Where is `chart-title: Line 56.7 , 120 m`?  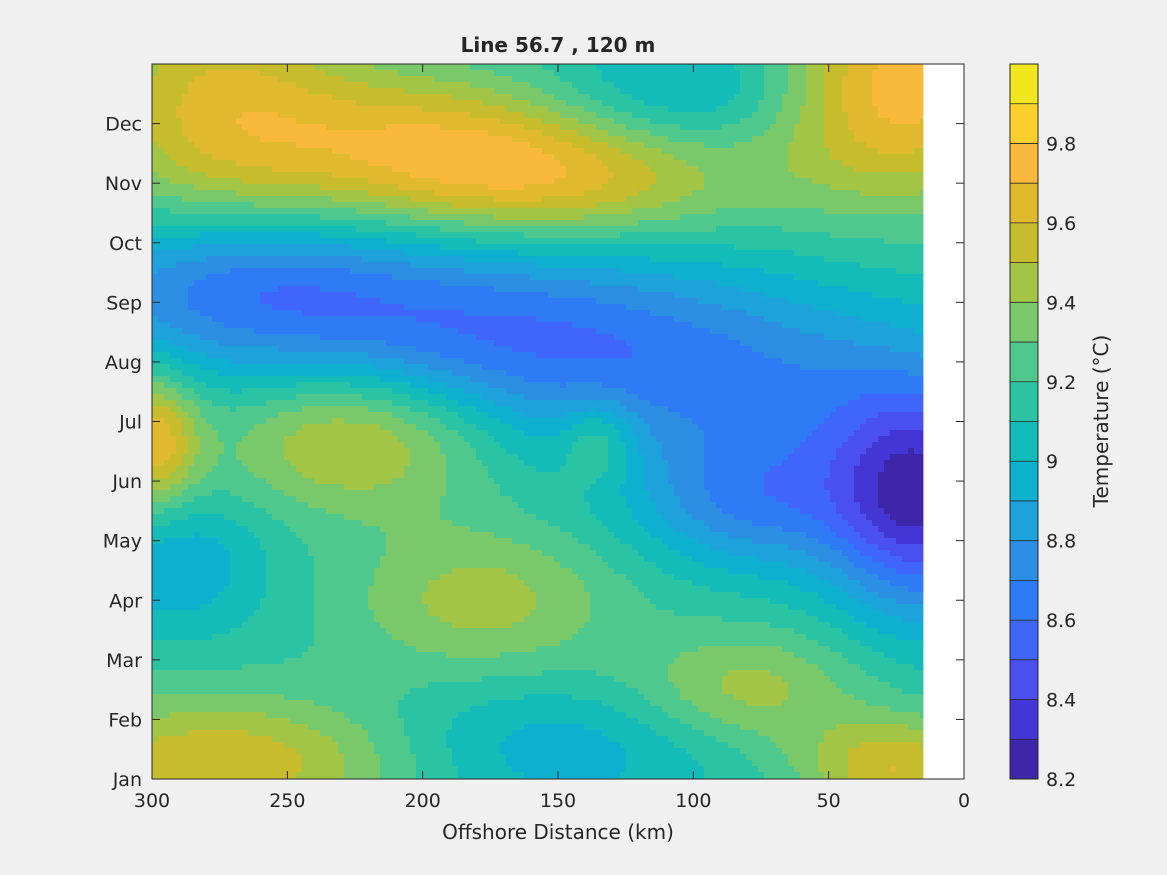
chart-title: Line 56.7 , 120 m is located at coordinates (558, 45).